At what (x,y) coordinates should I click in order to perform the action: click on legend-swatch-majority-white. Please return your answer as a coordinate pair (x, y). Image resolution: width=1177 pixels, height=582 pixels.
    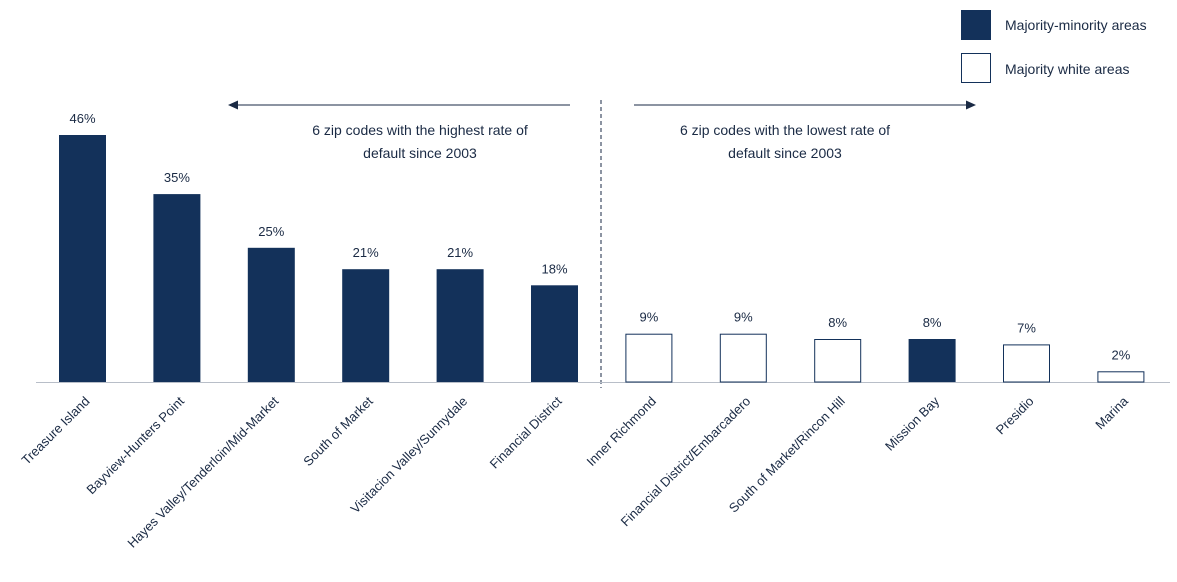
    Looking at the image, I should click on (976, 68).